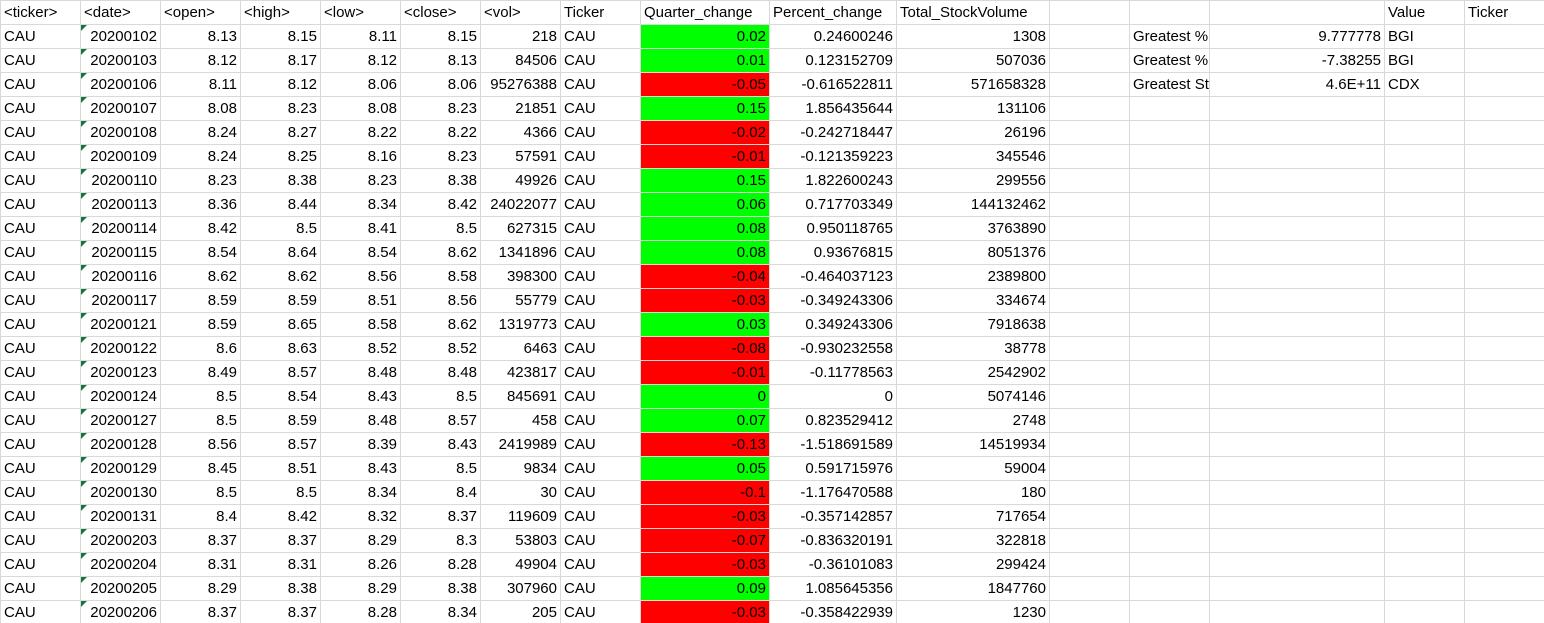 The image size is (1544, 623). I want to click on high-cell: 8.51, so click(280, 468).